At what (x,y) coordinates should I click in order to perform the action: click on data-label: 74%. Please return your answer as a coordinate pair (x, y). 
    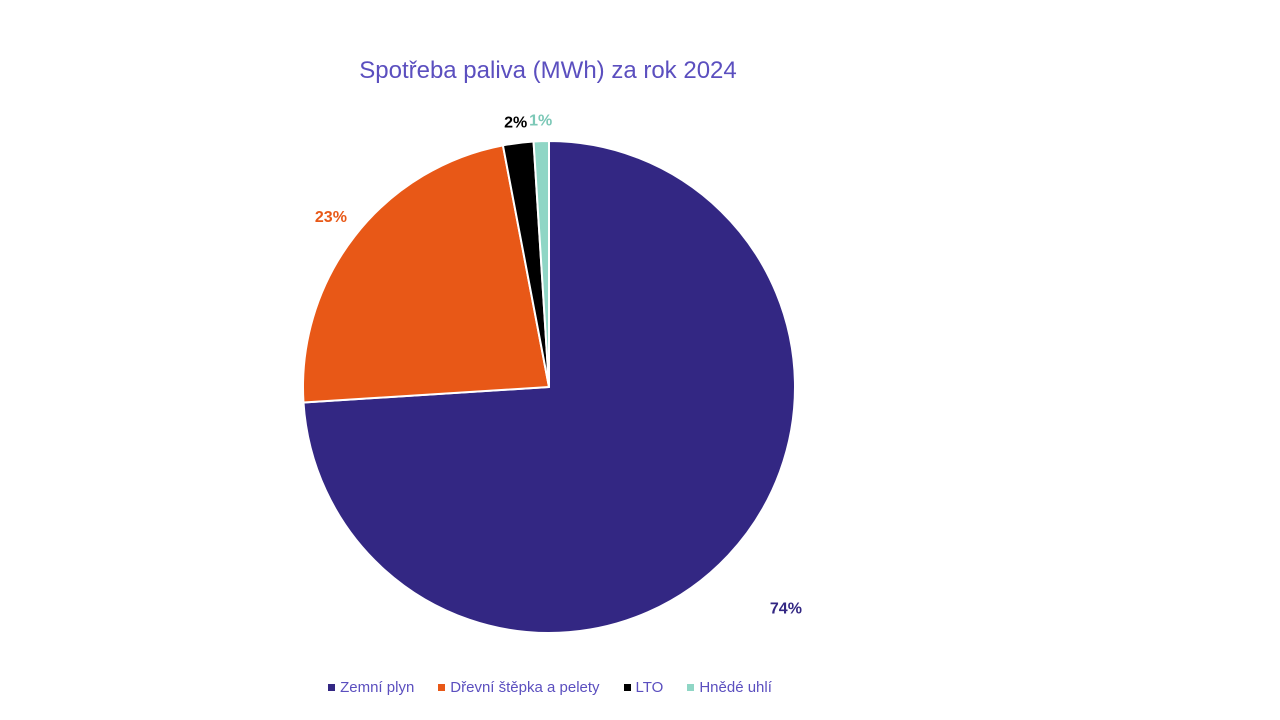
    Looking at the image, I should click on (786, 609).